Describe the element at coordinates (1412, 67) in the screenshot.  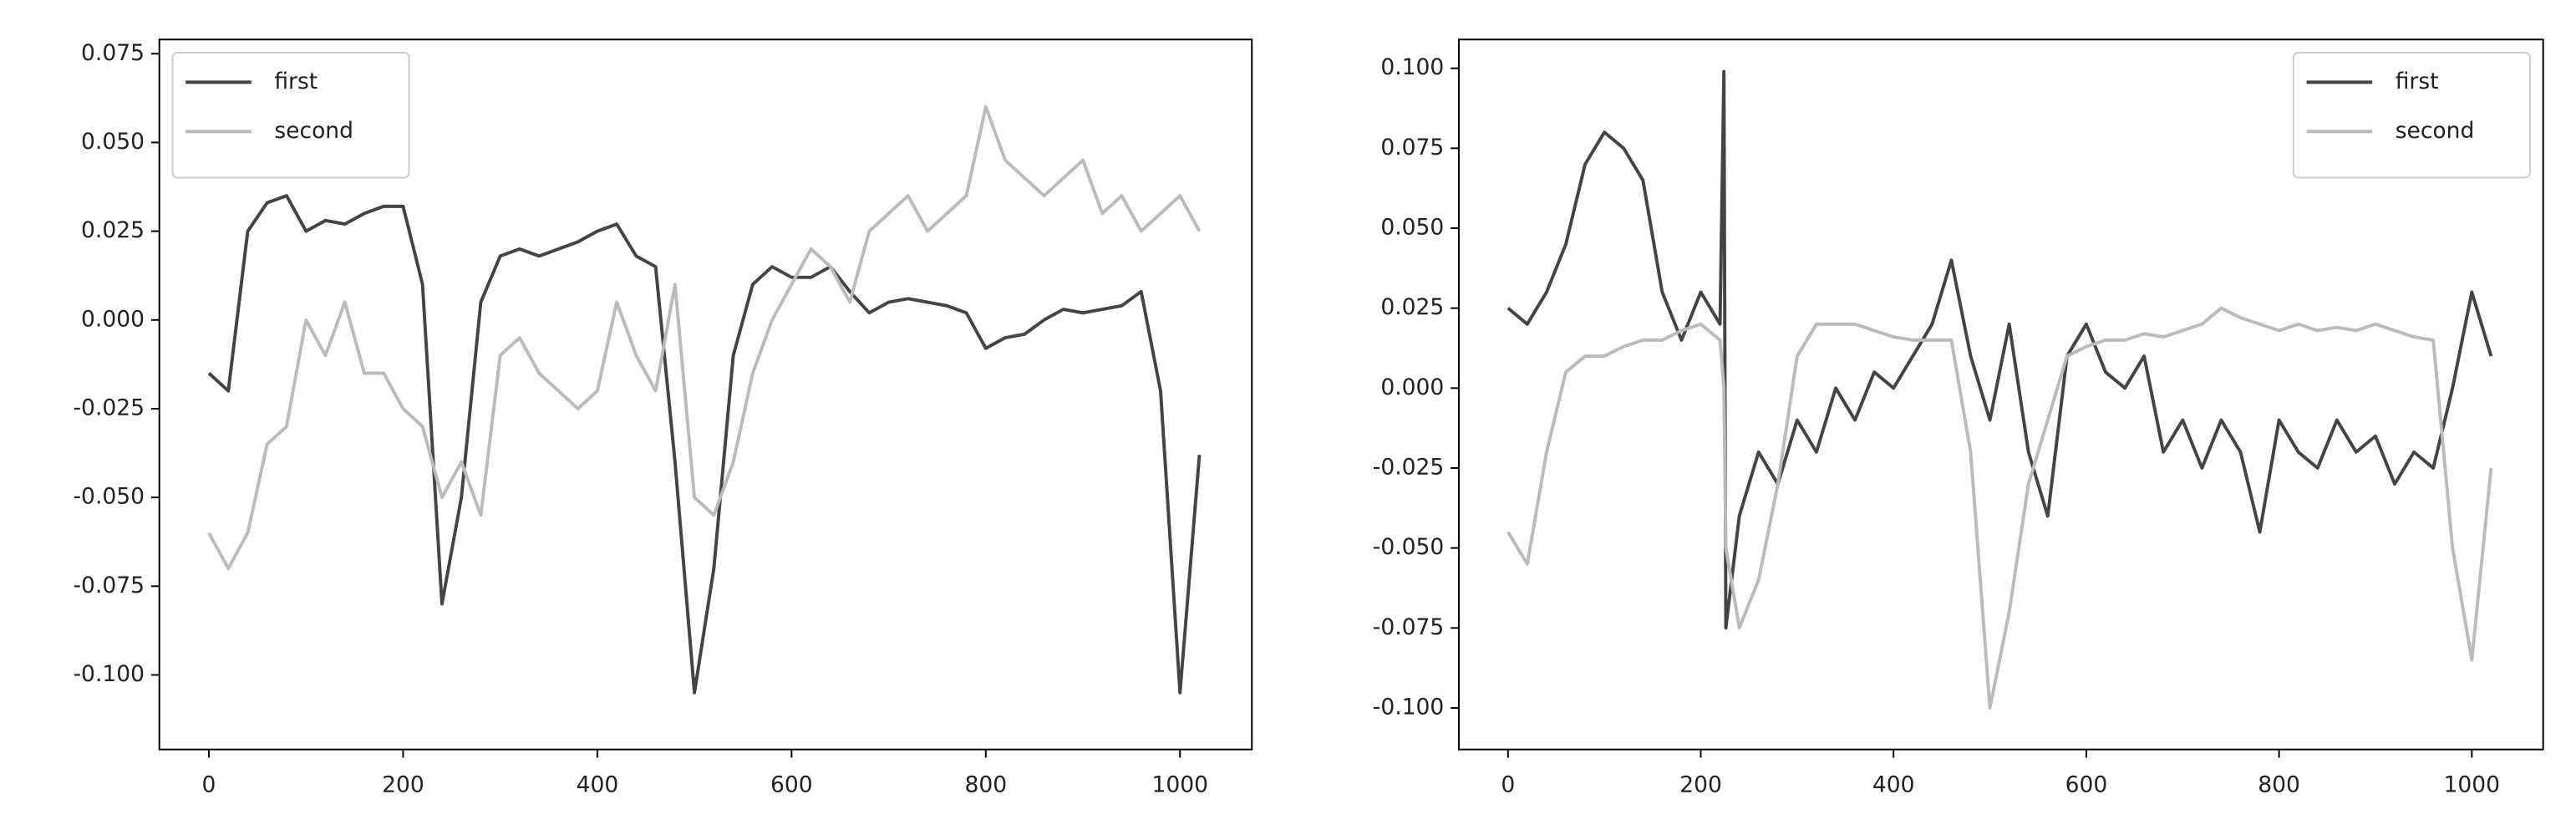
I see `y-tick-label: 0.100` at that location.